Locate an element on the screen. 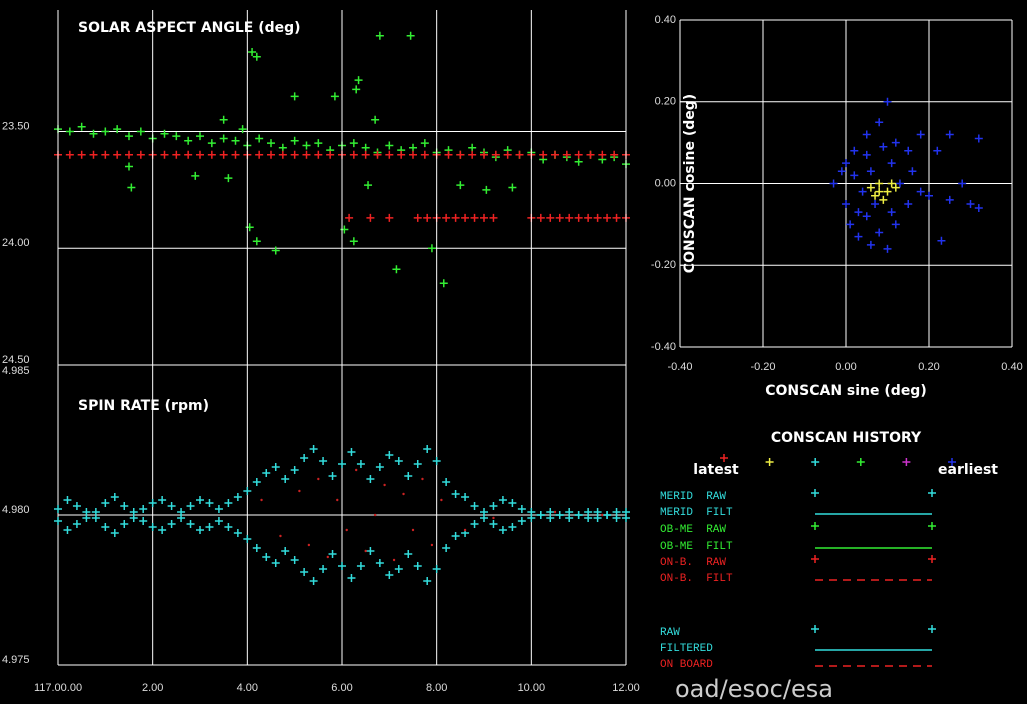  y-tick-label: 4.975 is located at coordinates (16, 660).